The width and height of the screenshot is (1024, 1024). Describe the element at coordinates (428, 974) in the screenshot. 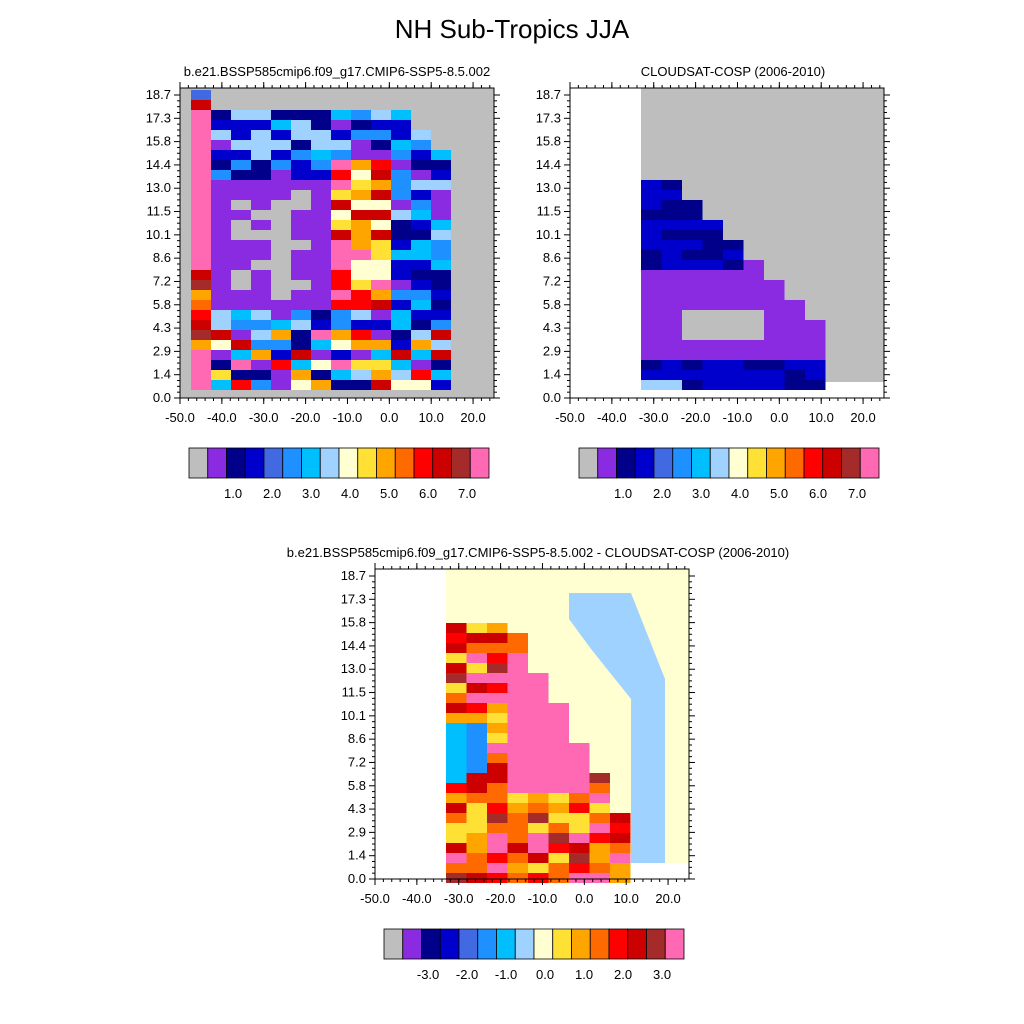

I see `colorbar-label: -3.0` at that location.